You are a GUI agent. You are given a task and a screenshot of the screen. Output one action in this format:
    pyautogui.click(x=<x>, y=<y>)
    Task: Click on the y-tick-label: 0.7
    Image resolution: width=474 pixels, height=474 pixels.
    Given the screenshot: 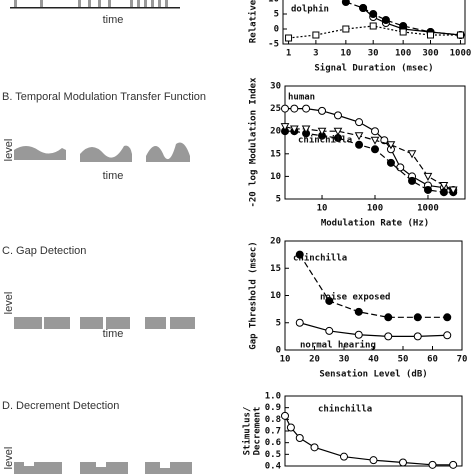 What is the action you would take?
    pyautogui.click(x=273, y=432)
    